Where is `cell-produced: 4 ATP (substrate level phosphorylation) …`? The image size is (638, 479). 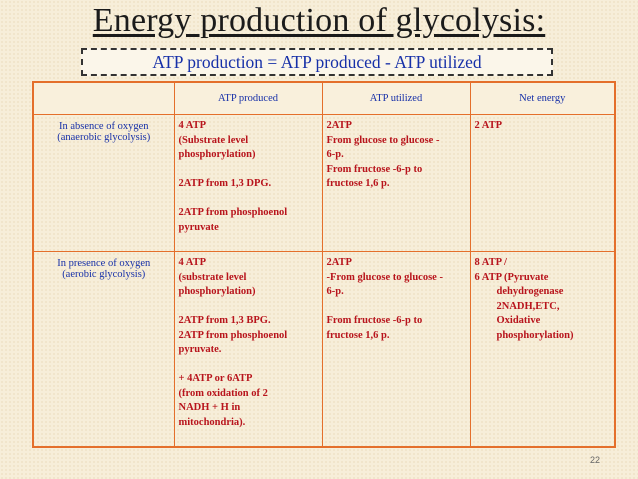 cell-produced: 4 ATP (substrate level phosphorylation) … is located at coordinates (248, 349).